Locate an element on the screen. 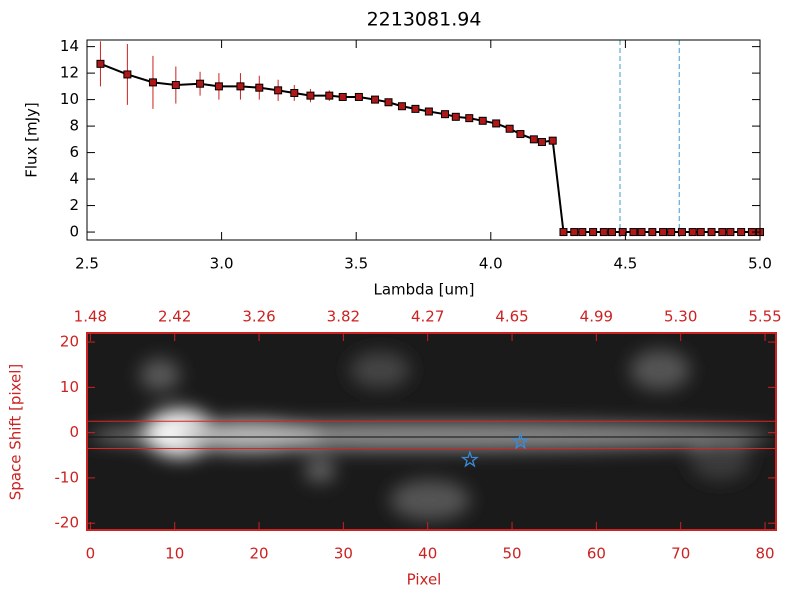 Image resolution: width=800 pixels, height=600 pixels. x-tick-label: 70 is located at coordinates (680, 554).